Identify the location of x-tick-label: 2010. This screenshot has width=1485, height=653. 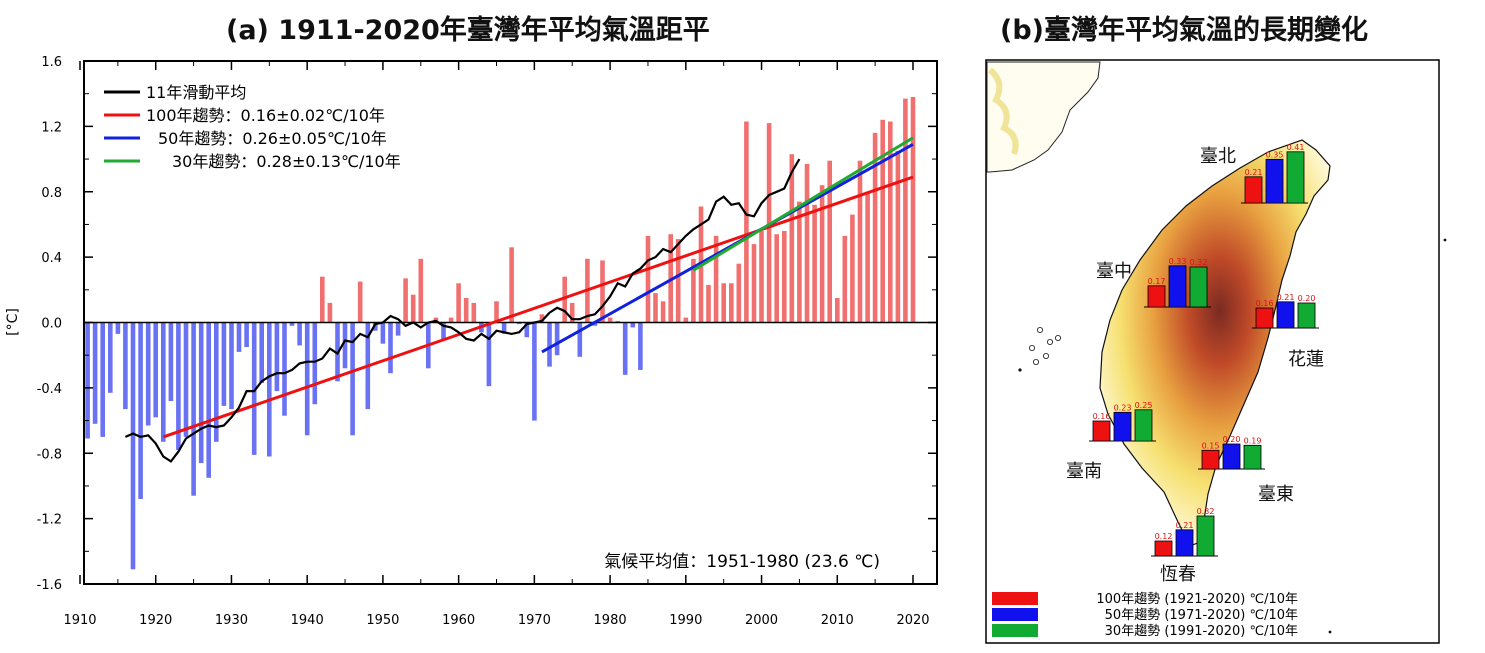
(837, 620).